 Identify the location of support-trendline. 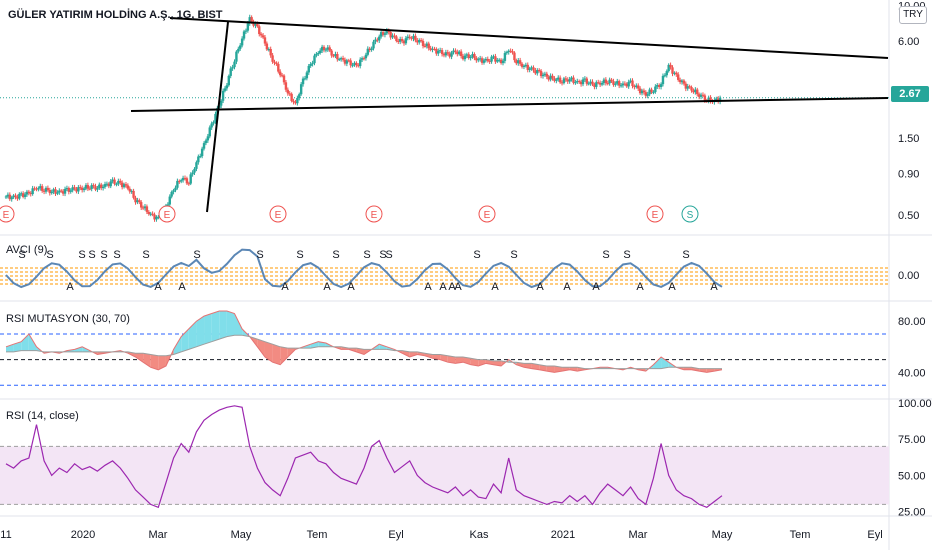
(509, 104).